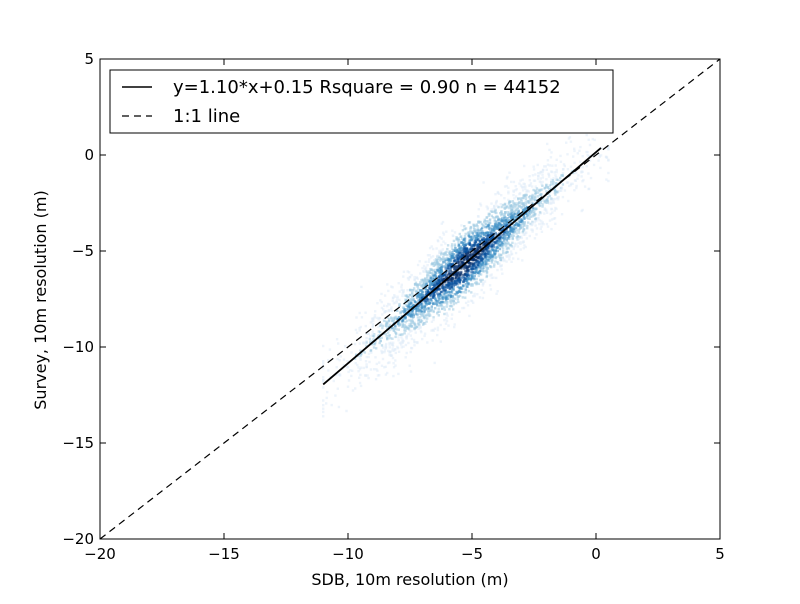 This screenshot has height=604, width=800. I want to click on x-tick-label: 0, so click(596, 554).